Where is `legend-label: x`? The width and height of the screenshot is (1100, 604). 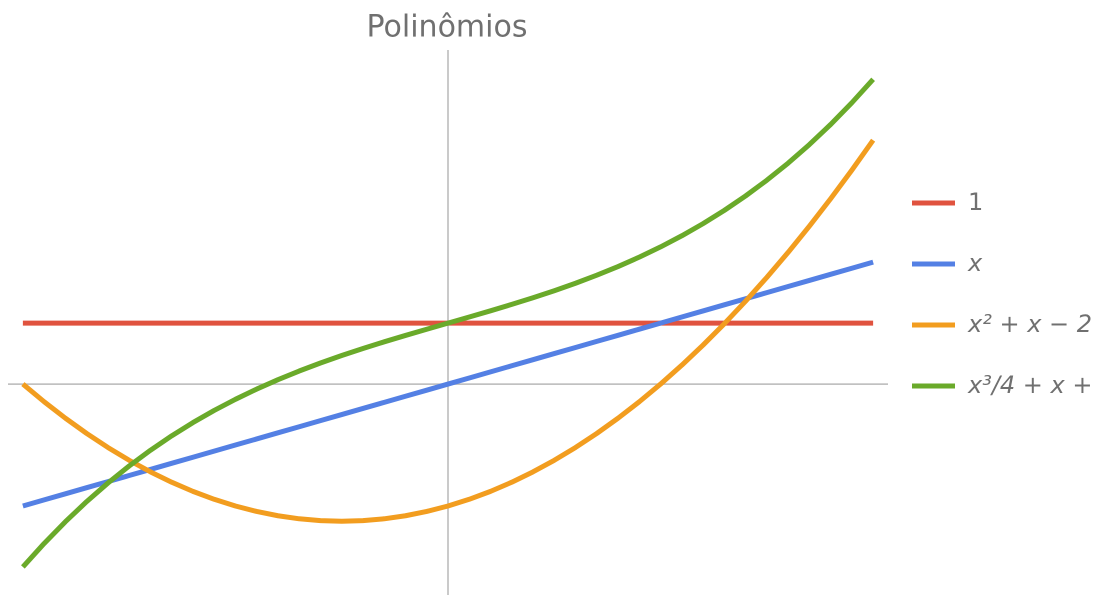 legend-label: x is located at coordinates (975, 263).